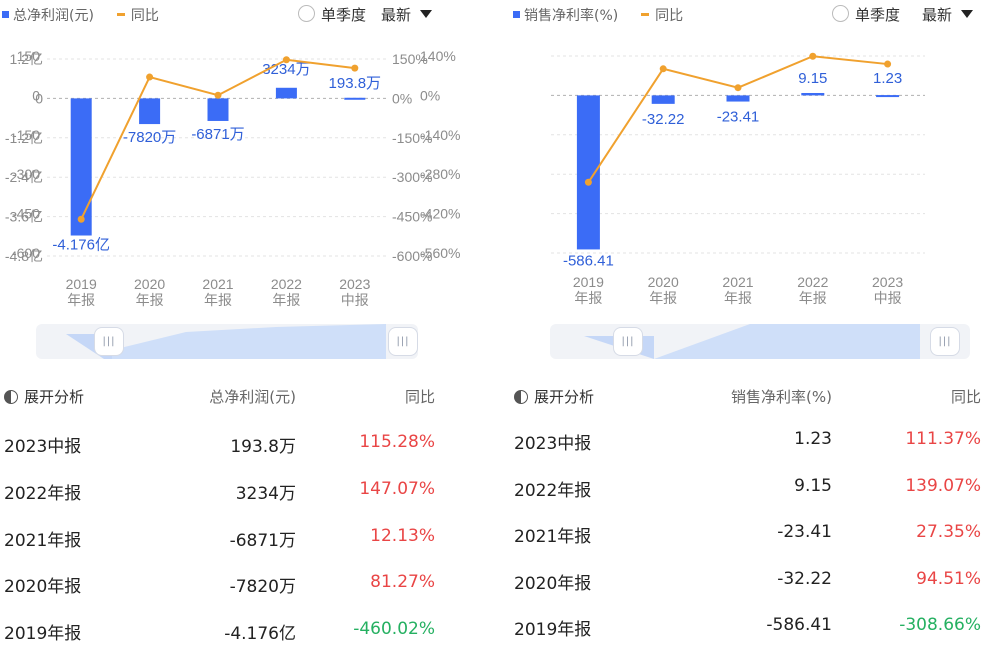 This screenshot has height=659, width=997. Describe the element at coordinates (29, 56) in the screenshot. I see `y-left-tick-label: 150` at that location.